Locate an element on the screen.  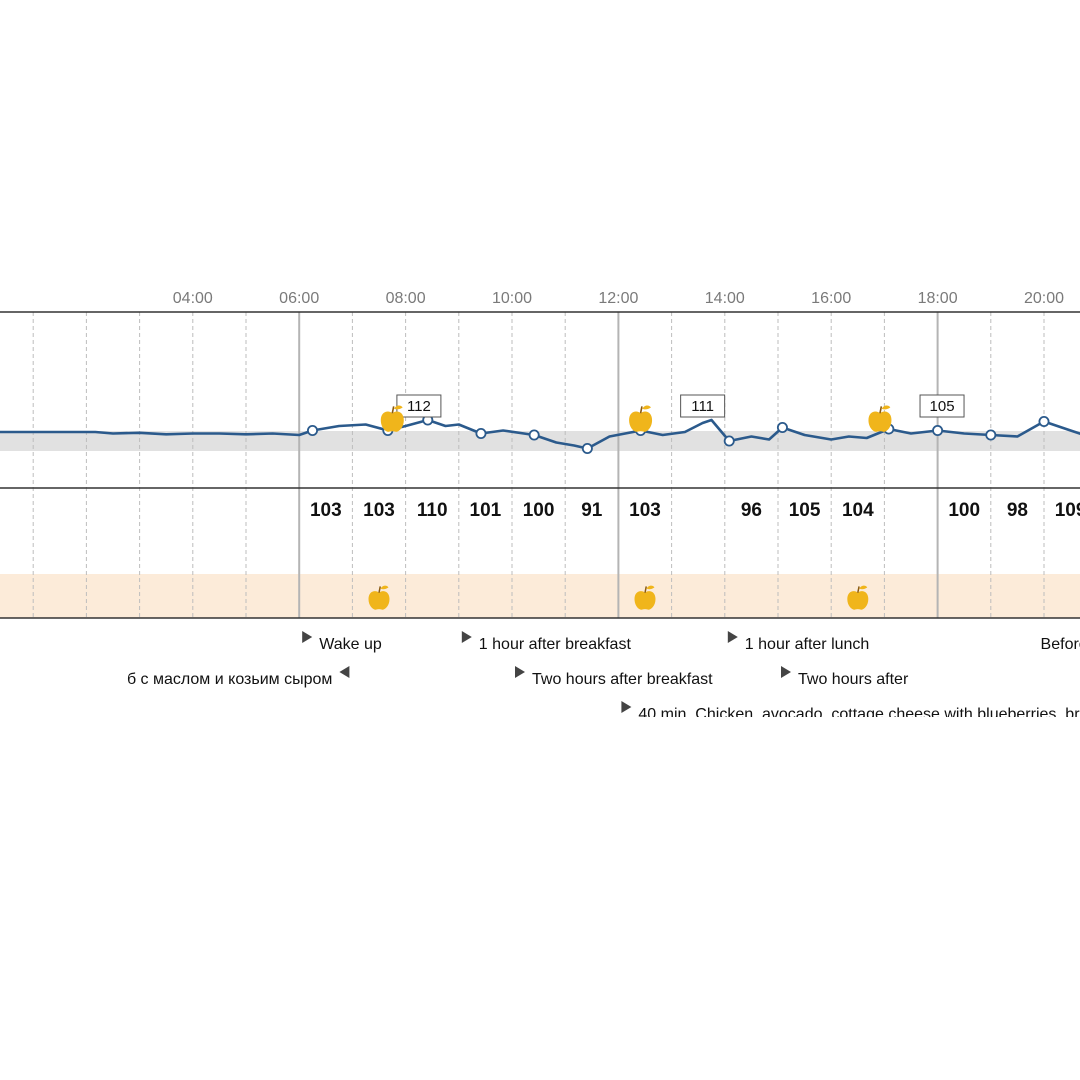
note-text: б с маслом и козьим сыром is located at coordinates (229, 679).